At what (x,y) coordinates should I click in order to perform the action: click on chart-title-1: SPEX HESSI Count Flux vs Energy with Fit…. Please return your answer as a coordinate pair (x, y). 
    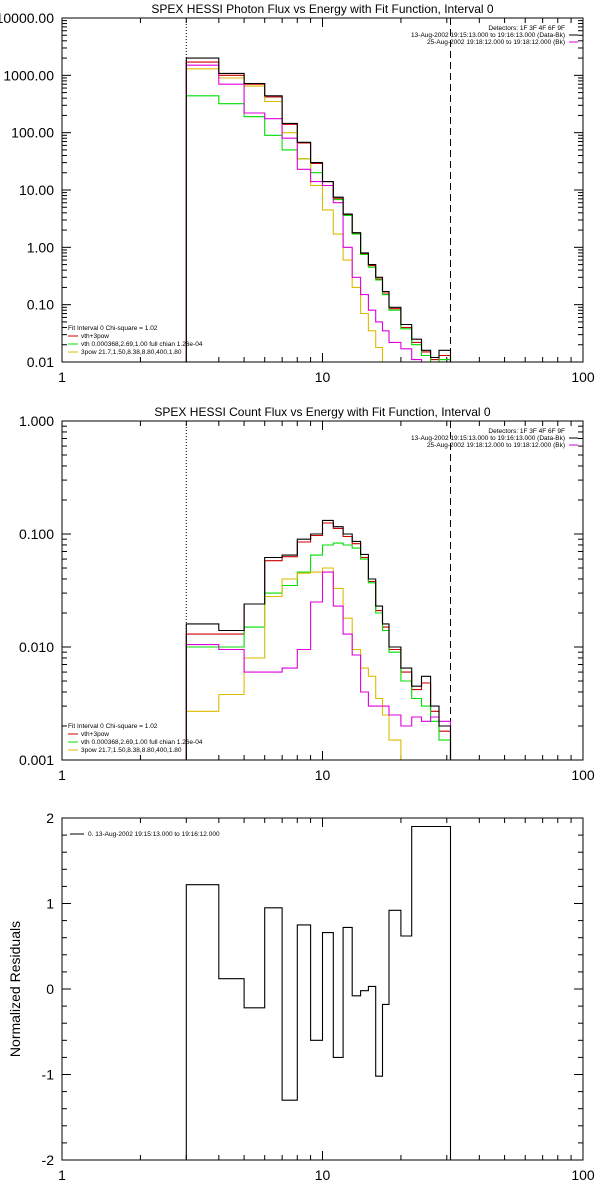
    Looking at the image, I should click on (322, 412).